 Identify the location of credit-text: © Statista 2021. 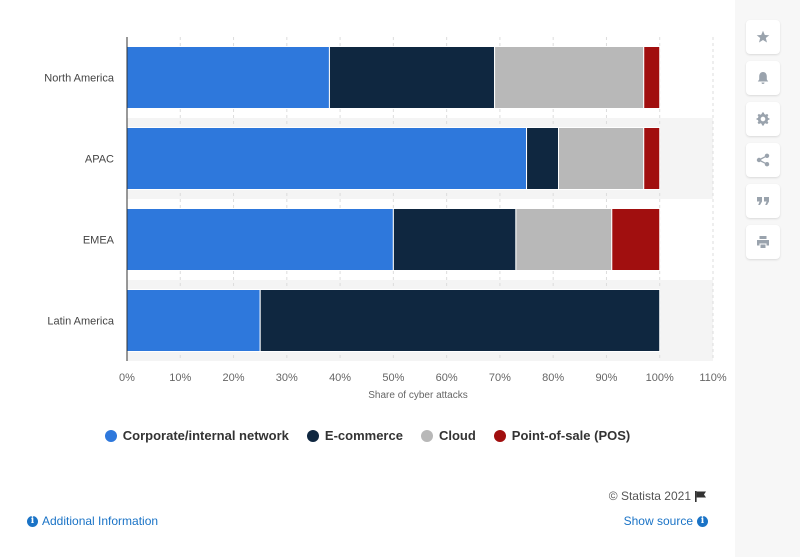
(649, 496).